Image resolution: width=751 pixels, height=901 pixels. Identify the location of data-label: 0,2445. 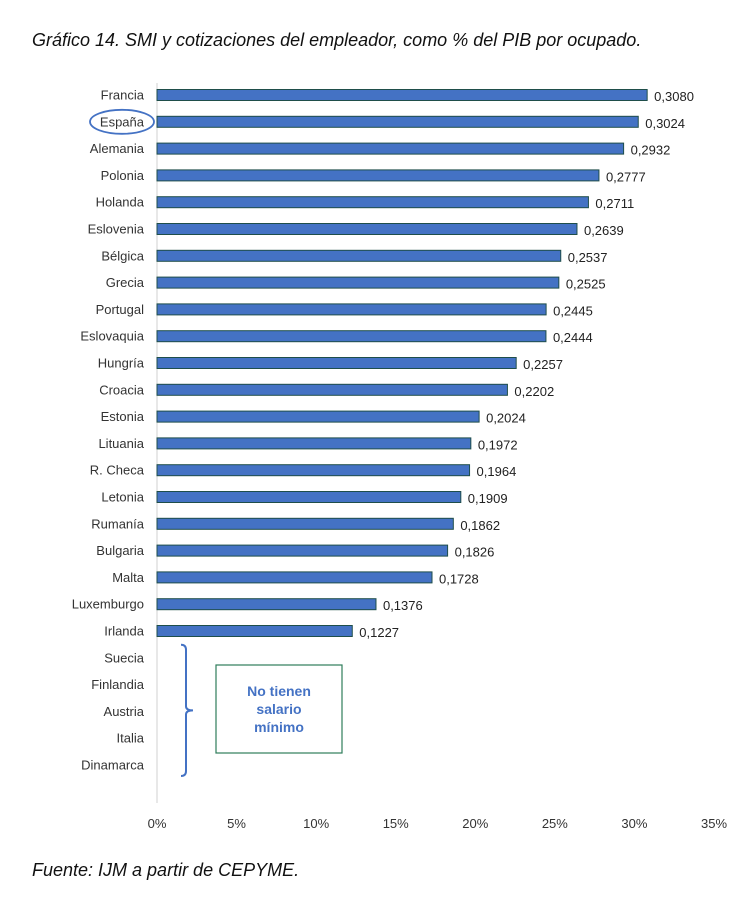
(573, 310).